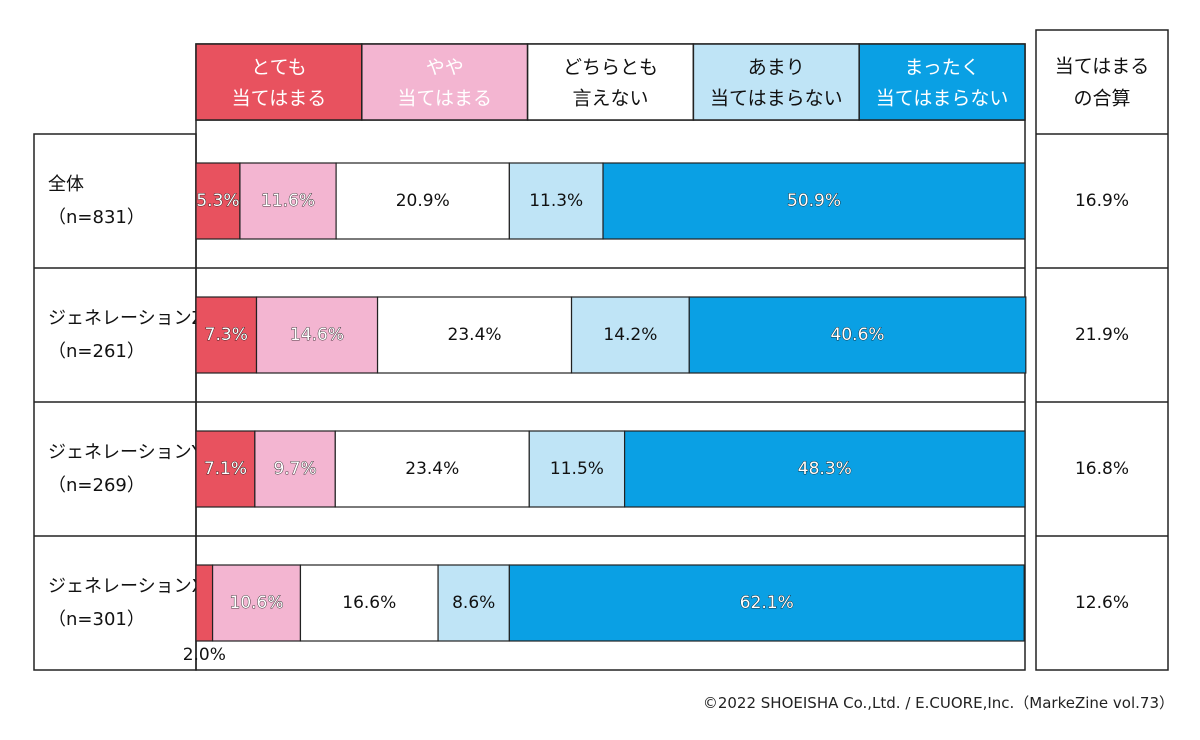 The width and height of the screenshot is (1200, 740). I want to click on data-label: 62.1%, so click(767, 603).